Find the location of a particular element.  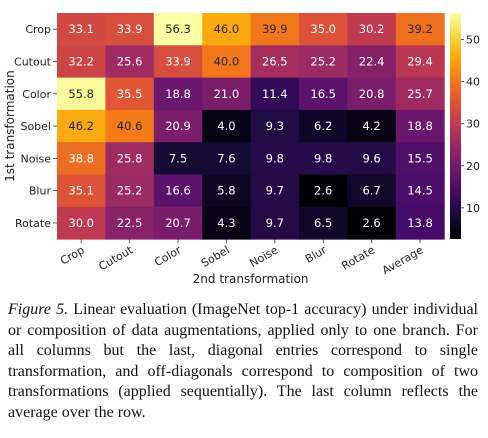

cell-value-label: 25.8 is located at coordinates (130, 158).